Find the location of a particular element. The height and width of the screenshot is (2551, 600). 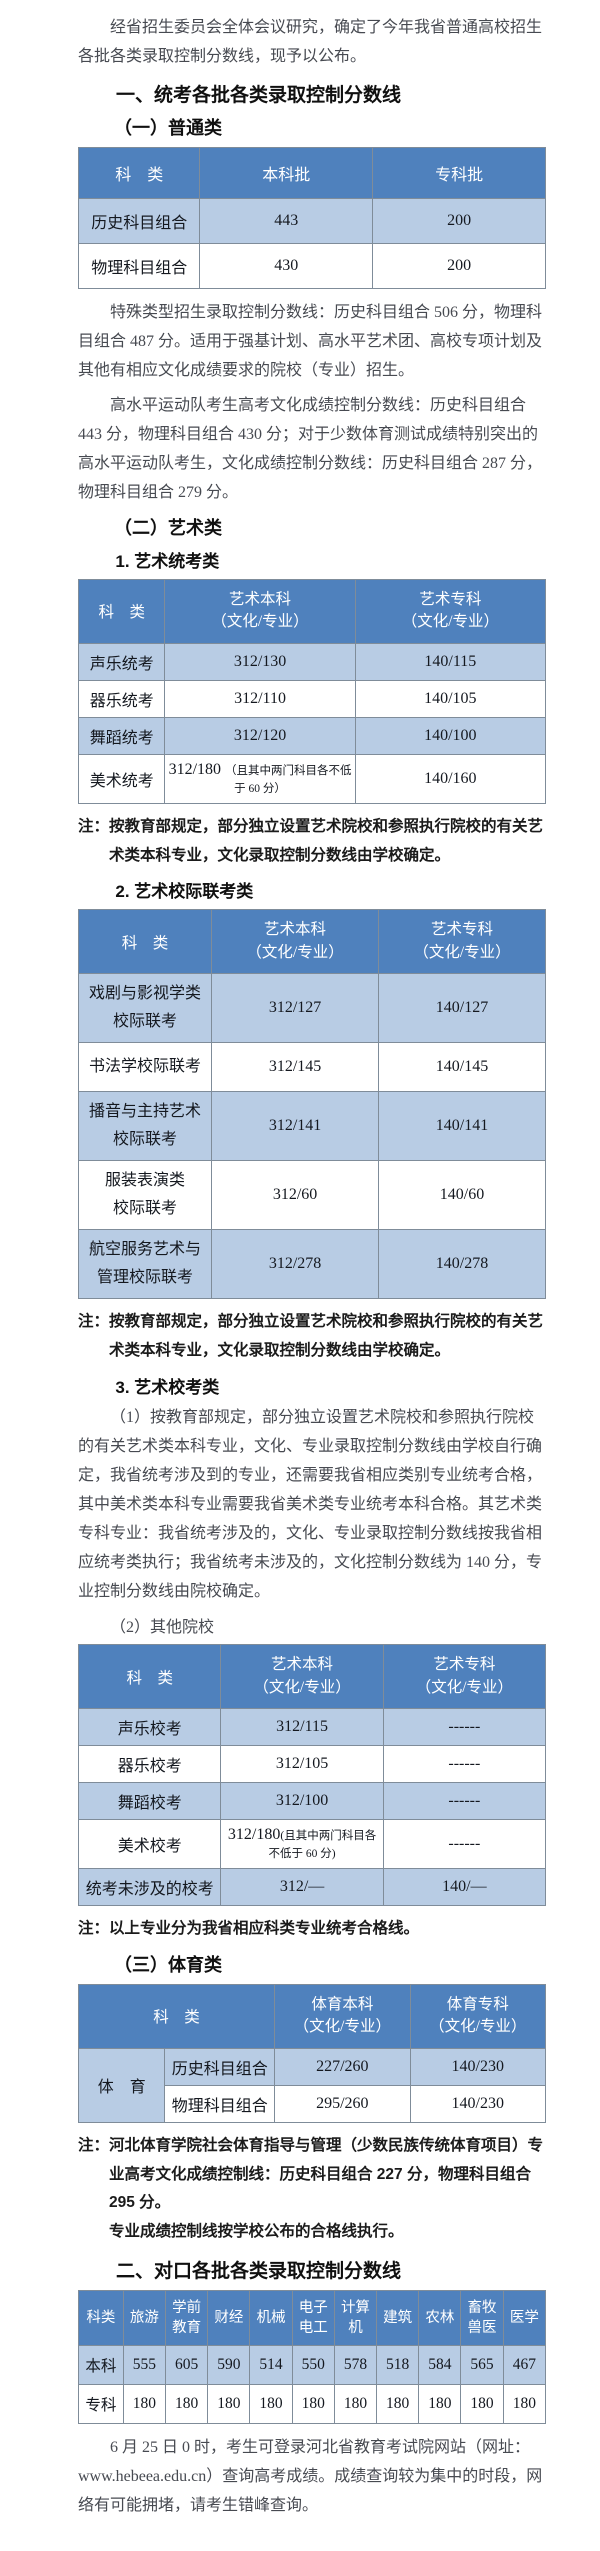

header-line: 体育专科 is located at coordinates (477, 2004).